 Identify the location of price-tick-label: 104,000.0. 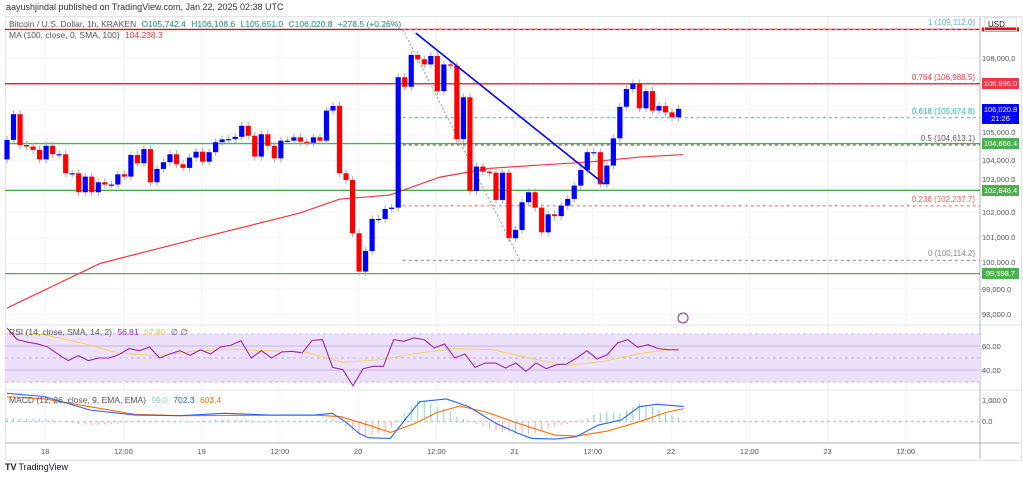
(999, 161).